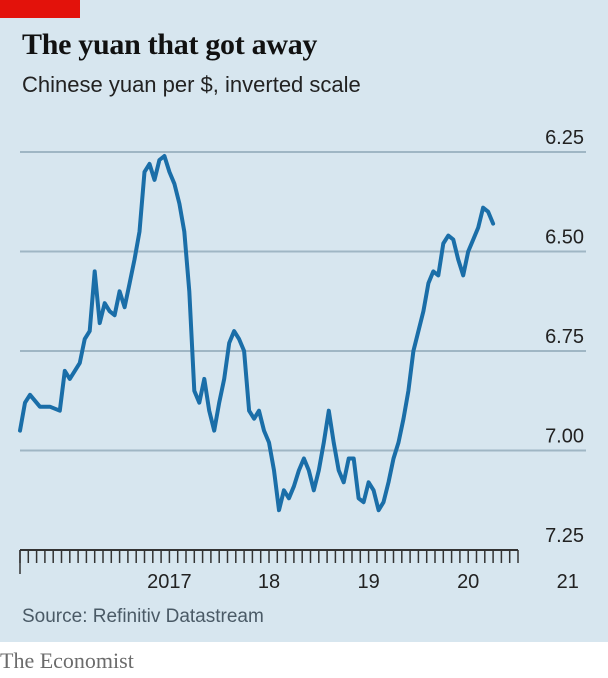  I want to click on source-note: Source: Refinitiv Datastream, so click(143, 616).